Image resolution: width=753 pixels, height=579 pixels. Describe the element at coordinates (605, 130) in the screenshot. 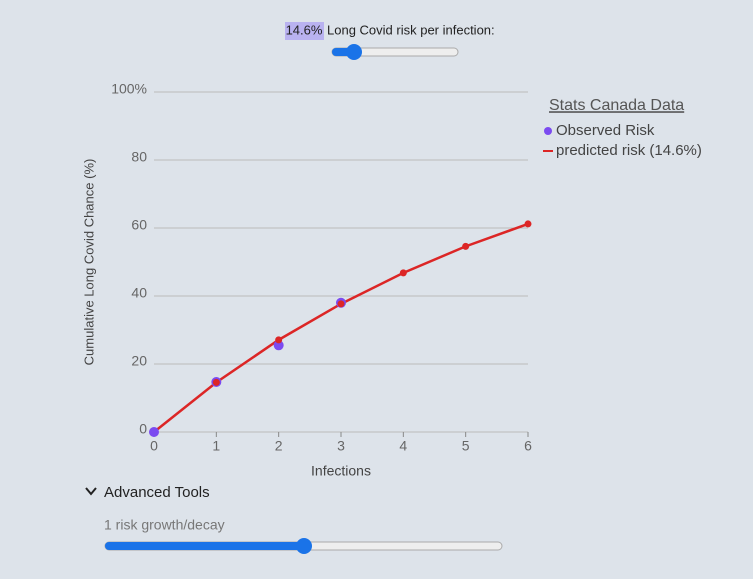

I see `legend-label: Observed Risk` at that location.